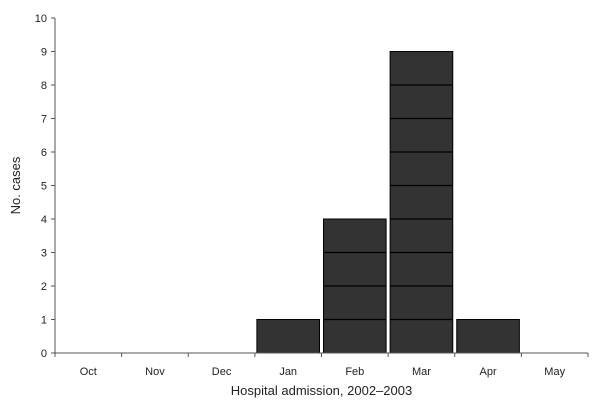 The image size is (595, 405). I want to click on x-axis-ticks: Oct Nov Dec Jan Feb Mar Apr May, so click(321, 365).